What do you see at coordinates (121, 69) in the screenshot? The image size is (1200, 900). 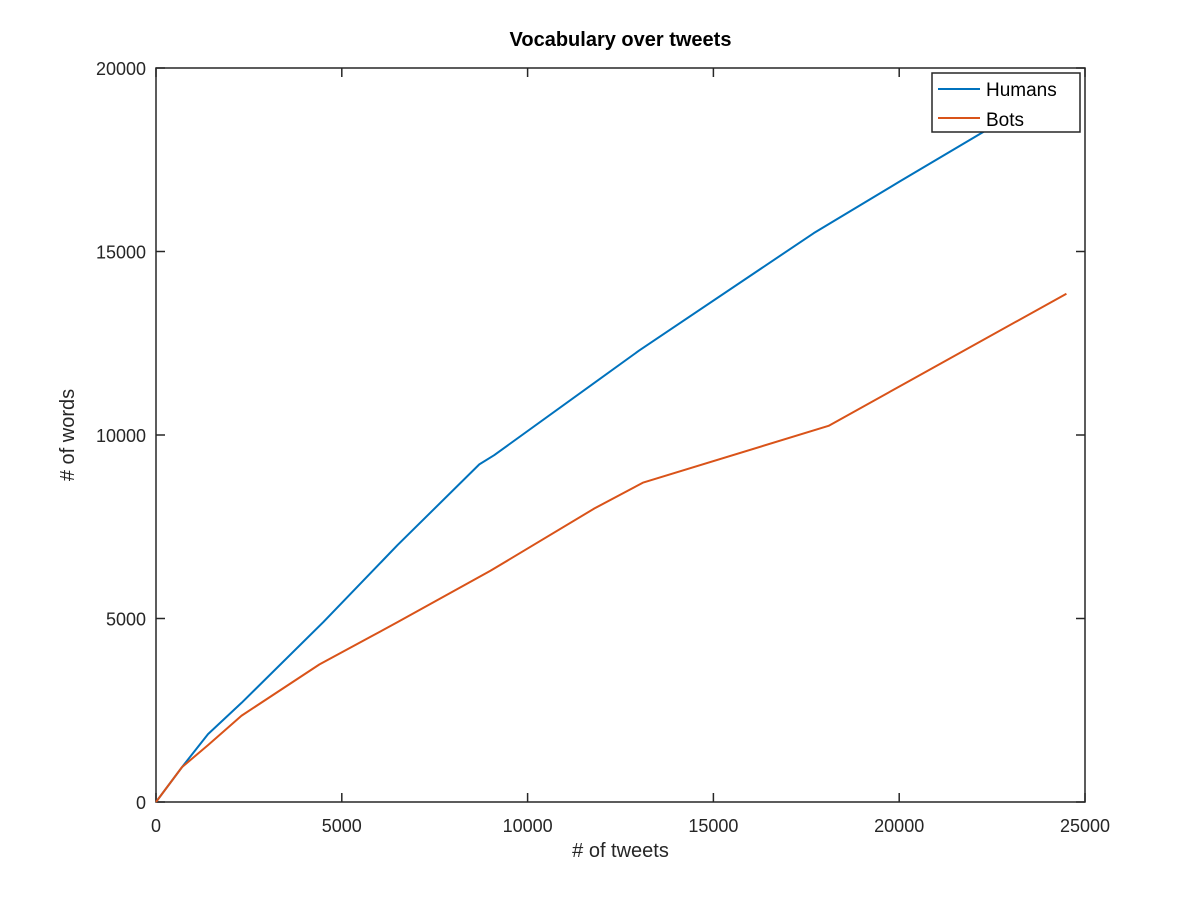 I see `y-tick-label: 20000` at bounding box center [121, 69].